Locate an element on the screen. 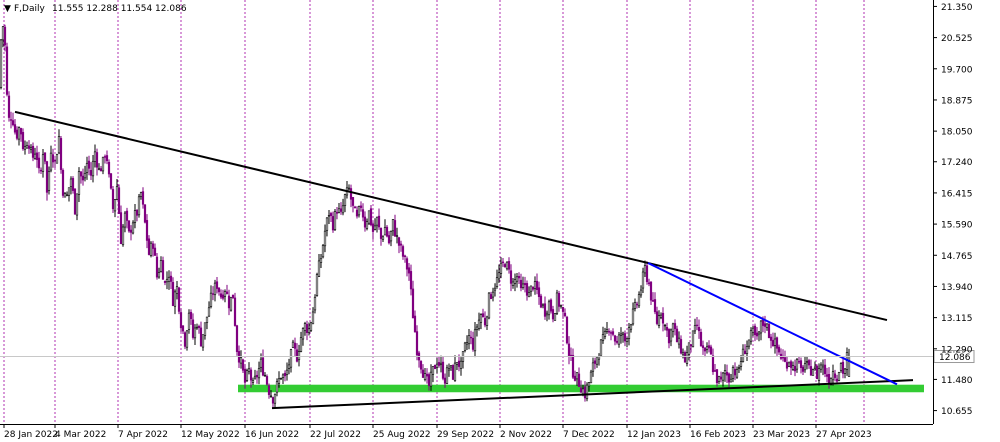  collapse-arrow-icon: ▼ is located at coordinates (7, 9).